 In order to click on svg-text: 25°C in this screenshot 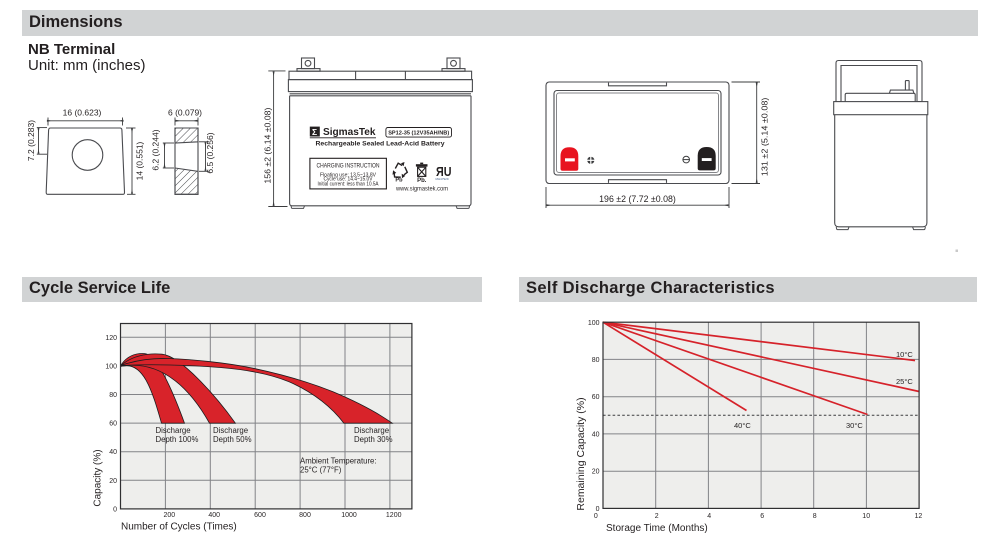, I will do `click(904, 381)`.